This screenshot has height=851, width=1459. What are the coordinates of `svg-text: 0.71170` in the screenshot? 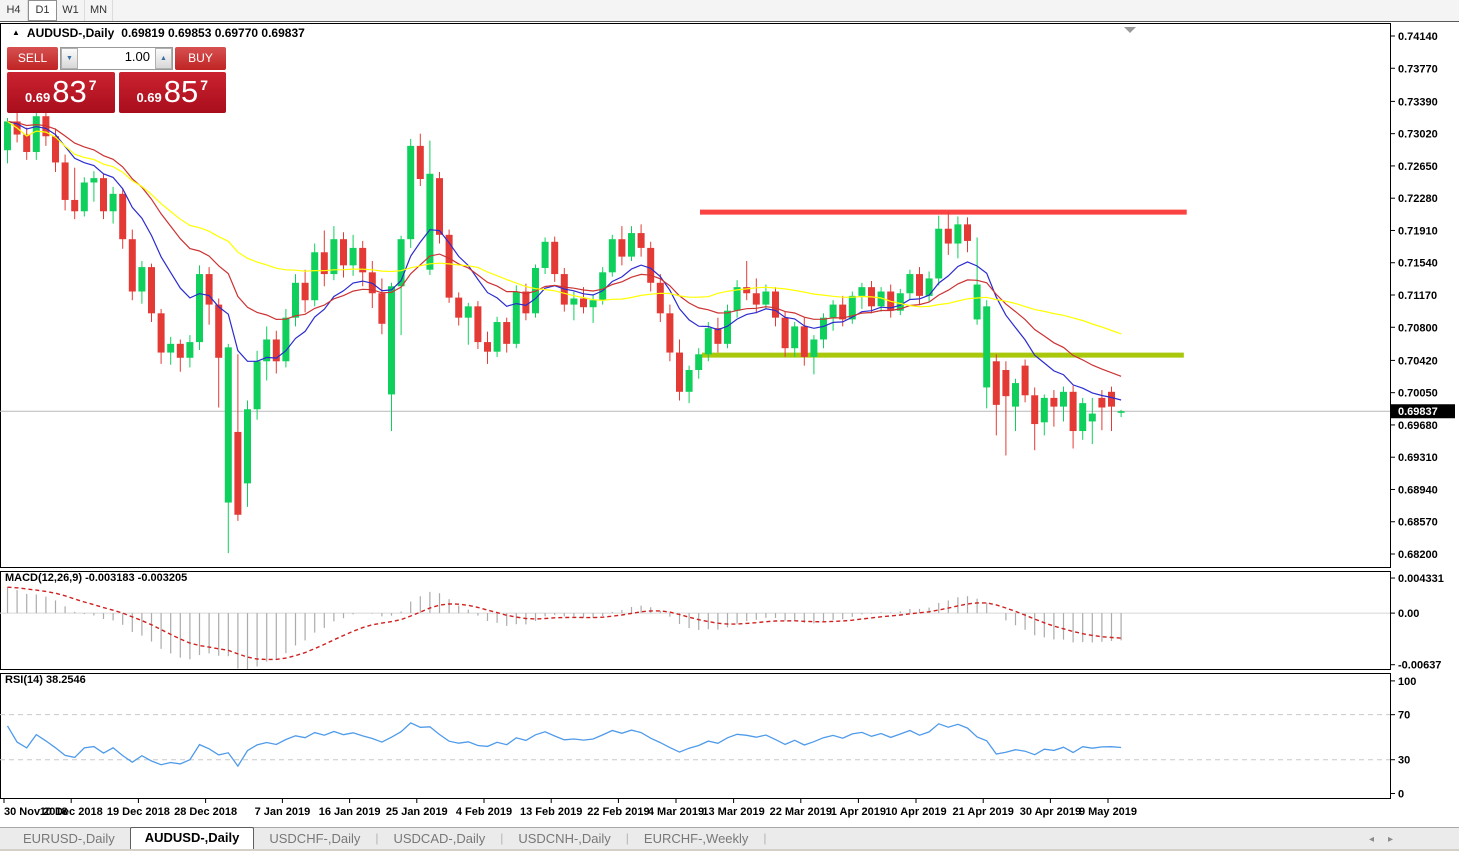 It's located at (1417, 296).